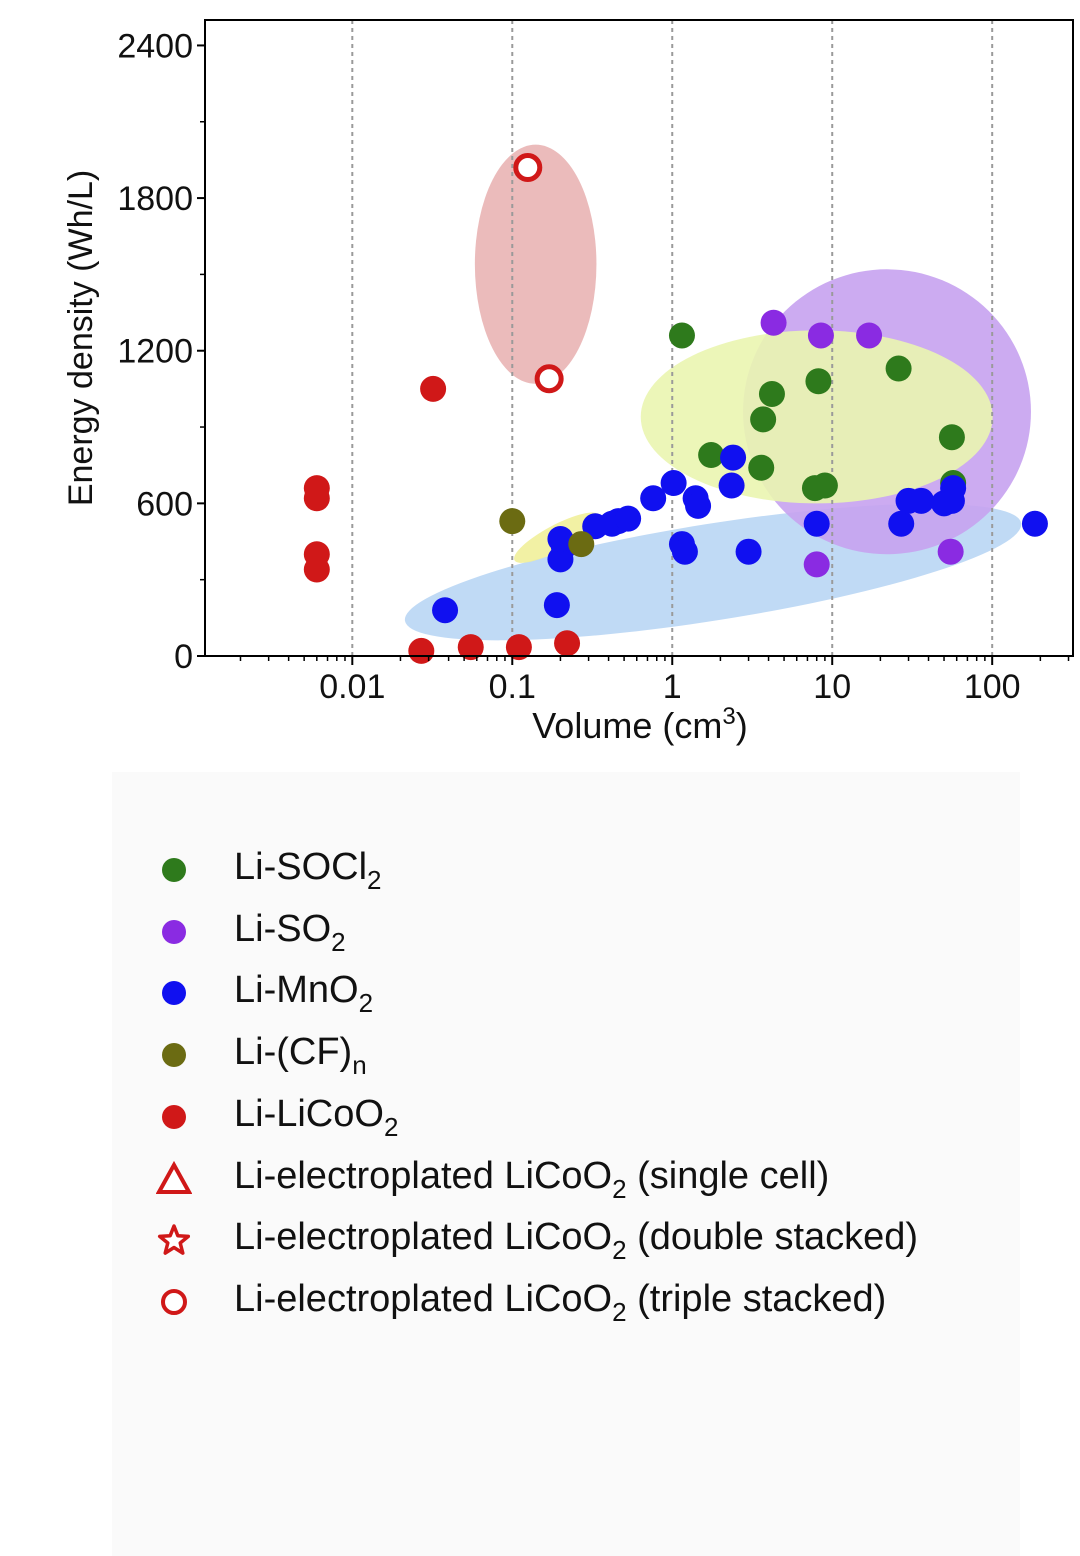 Image resolution: width=1080 pixels, height=1556 pixels. I want to click on legend-label: Li-SOCl2, so click(308, 870).